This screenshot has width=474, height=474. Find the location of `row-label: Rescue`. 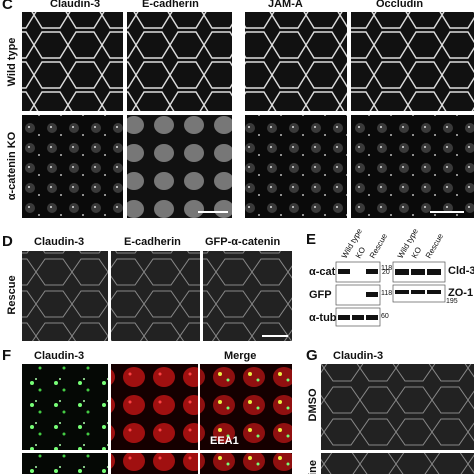

row-label: Rescue is located at coordinates (12, 294).